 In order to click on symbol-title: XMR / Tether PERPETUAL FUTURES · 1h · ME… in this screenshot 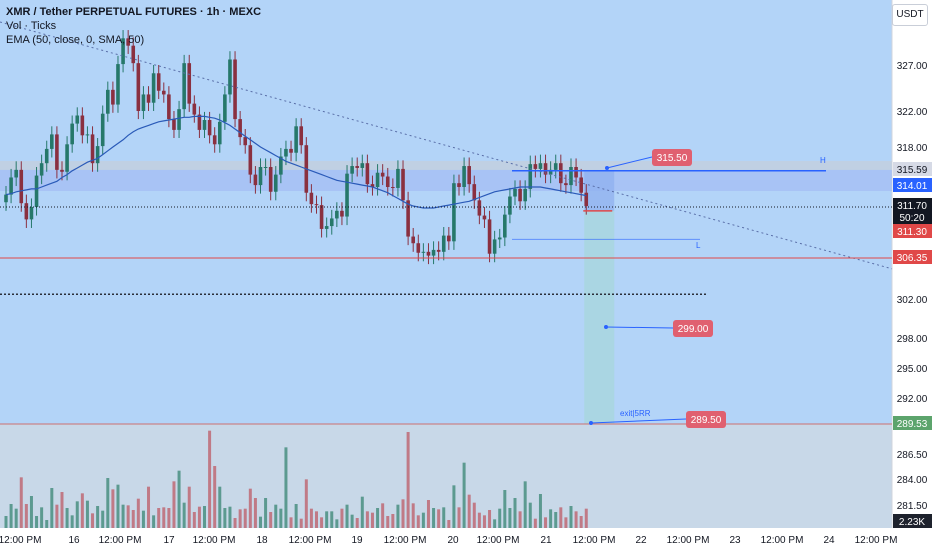, I will do `click(134, 12)`.